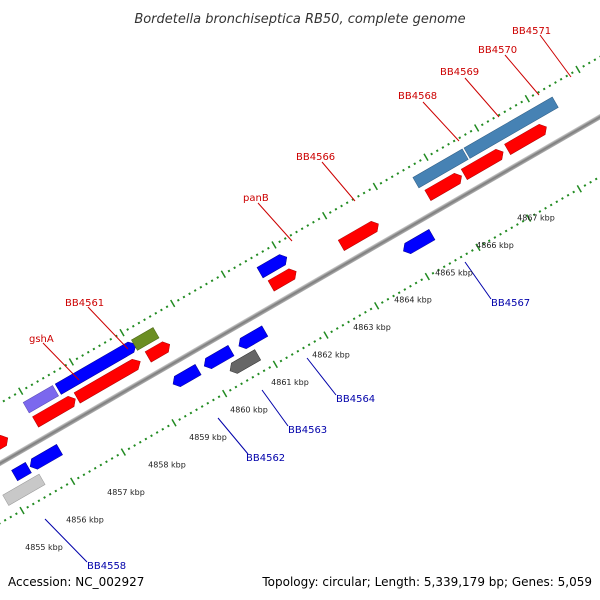 The image size is (600, 600). What do you see at coordinates (85, 520) in the screenshot?
I see `scale-label: 4856 kbp` at bounding box center [85, 520].